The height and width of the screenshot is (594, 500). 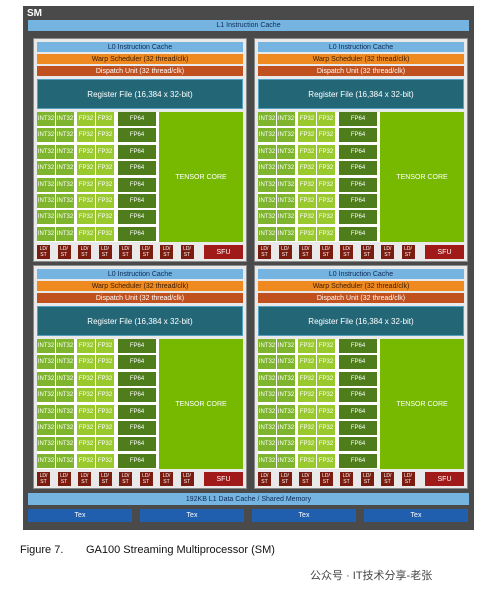 What do you see at coordinates (34, 13) in the screenshot?
I see `sm-title: SM` at bounding box center [34, 13].